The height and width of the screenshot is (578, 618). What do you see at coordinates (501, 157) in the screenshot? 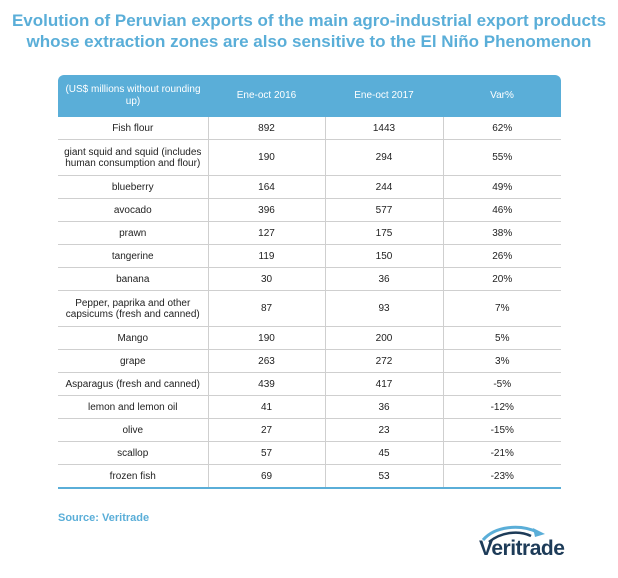
I see `cell-variation: 55%` at bounding box center [501, 157].